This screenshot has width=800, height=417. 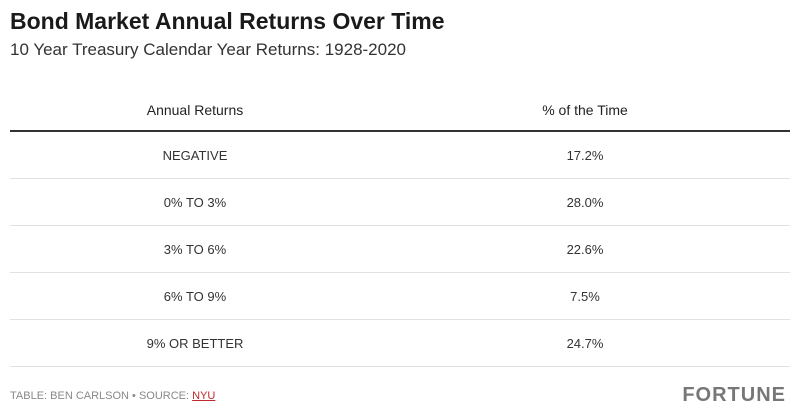 What do you see at coordinates (195, 296) in the screenshot?
I see `table-cell: 6% TO 9%` at bounding box center [195, 296].